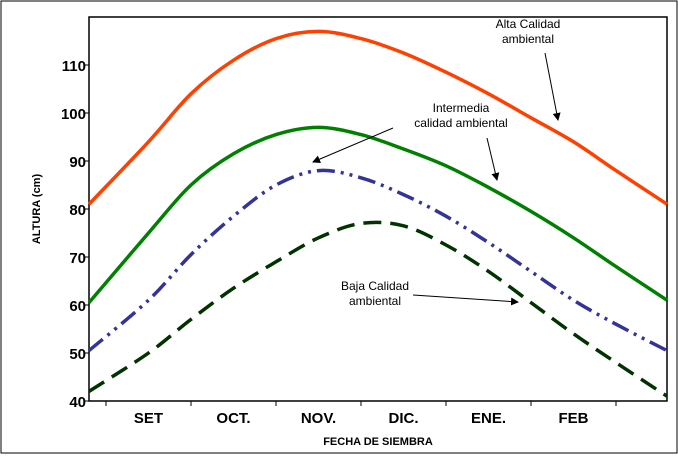  Describe the element at coordinates (37, 209) in the screenshot. I see `y-axis-label: ALTURA (cm)` at that location.